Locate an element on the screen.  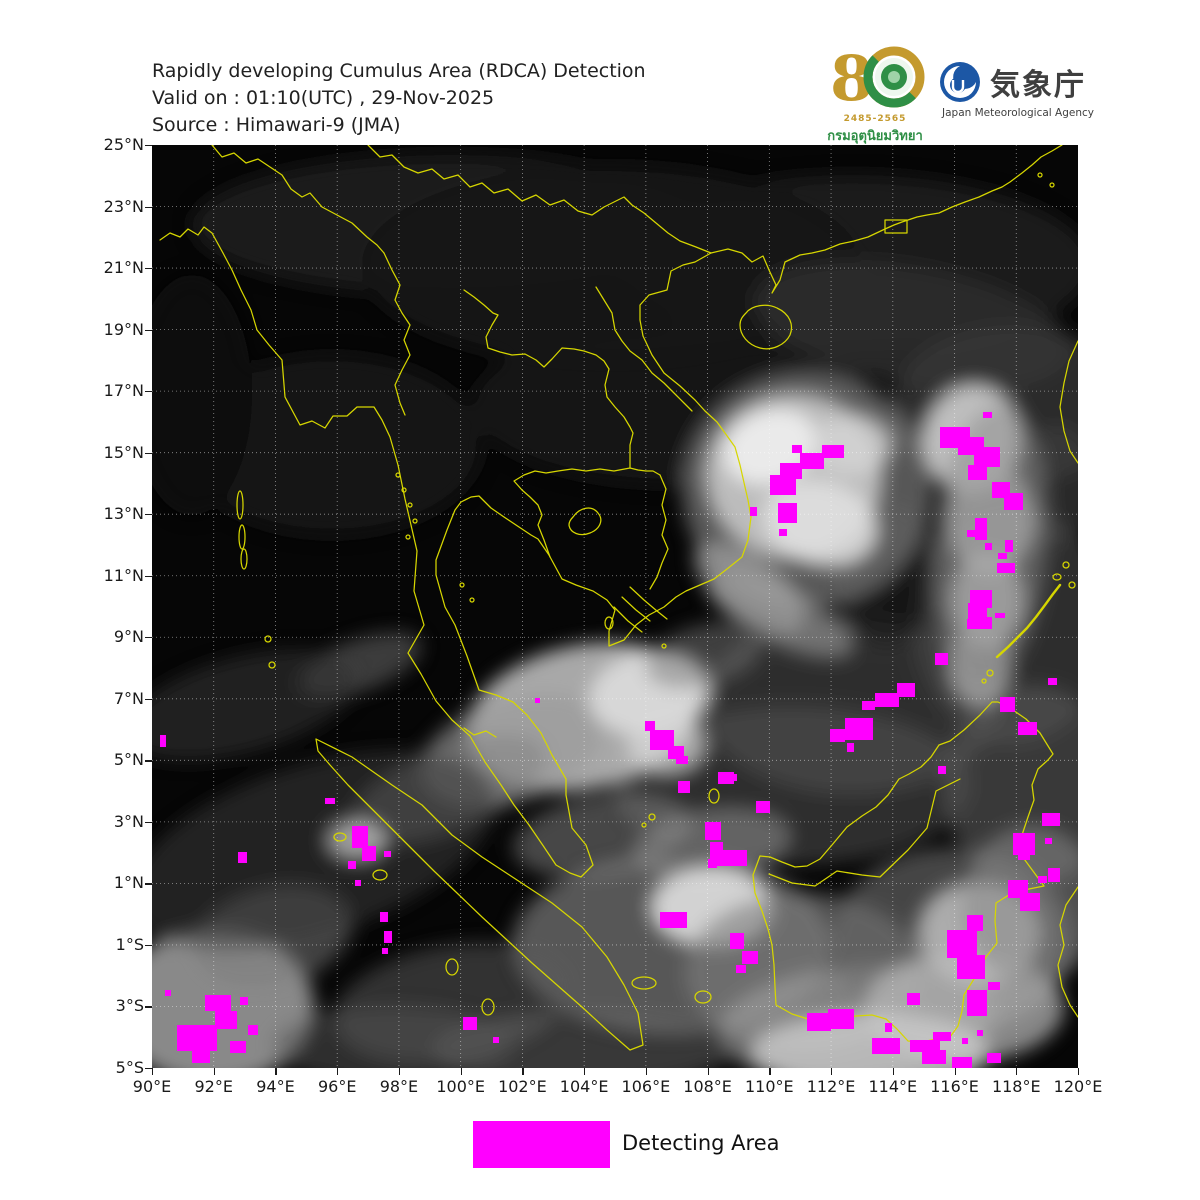
coastline-sulawesi-edge is located at coordinates (1068, 952).